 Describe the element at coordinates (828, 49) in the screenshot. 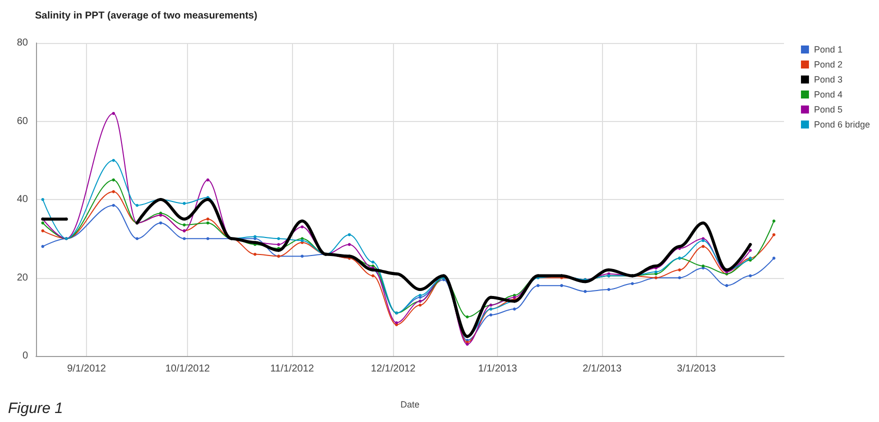

I see `legend-label: Pond 1` at that location.